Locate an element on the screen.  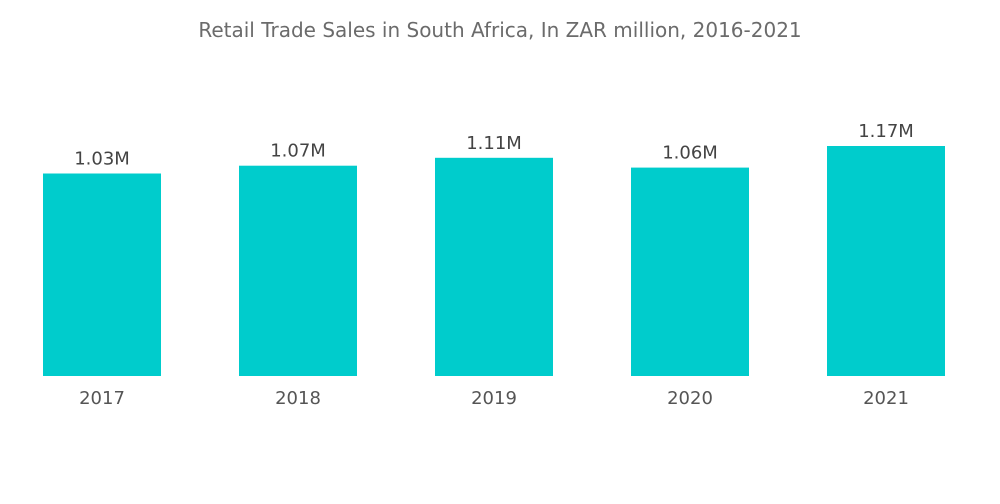
x-axis-ticks: 2017 2018 2019 2020 2021 is located at coordinates (494, 398).